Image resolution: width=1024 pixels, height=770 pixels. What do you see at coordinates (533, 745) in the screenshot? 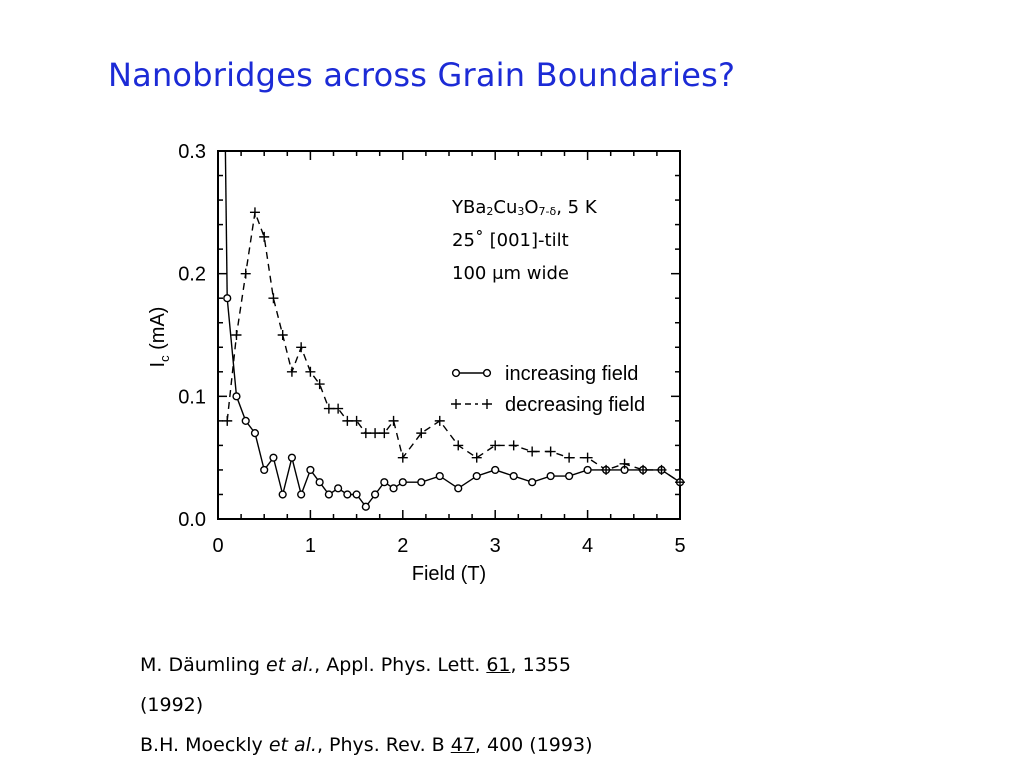
I see `ref-pages: , 400 (1993)` at bounding box center [533, 745].